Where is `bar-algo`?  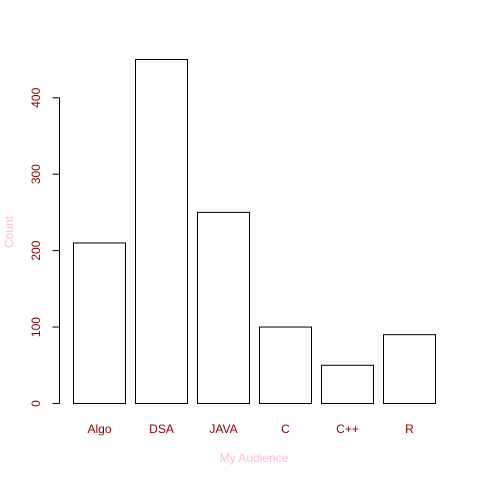
bar-algo is located at coordinates (99, 323).